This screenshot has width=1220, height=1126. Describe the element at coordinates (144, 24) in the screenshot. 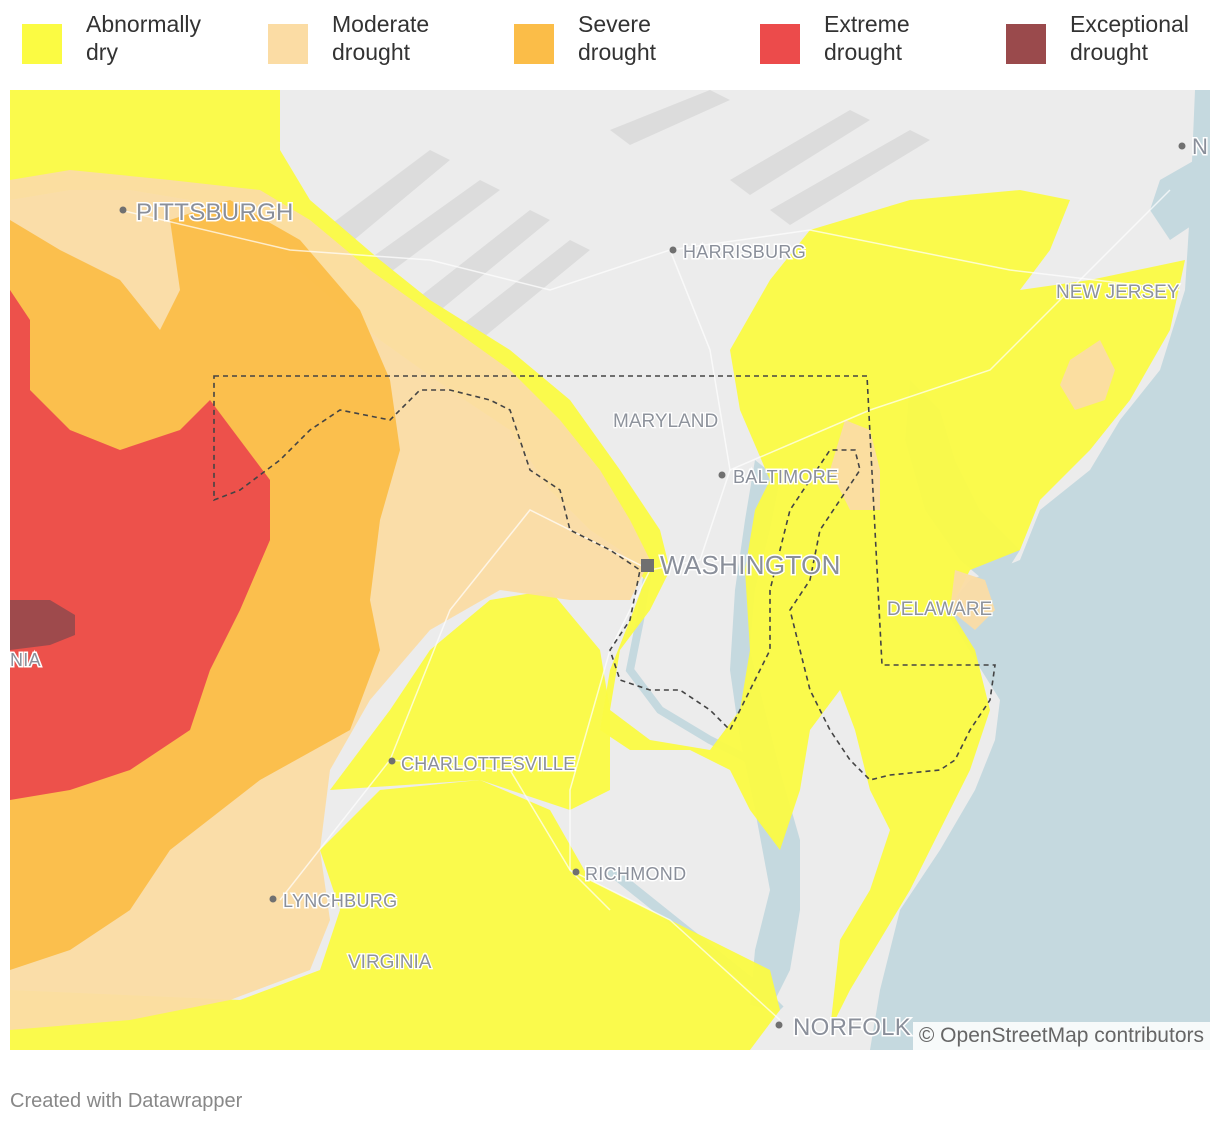

I see `legend-label-line1: Abnormally` at that location.